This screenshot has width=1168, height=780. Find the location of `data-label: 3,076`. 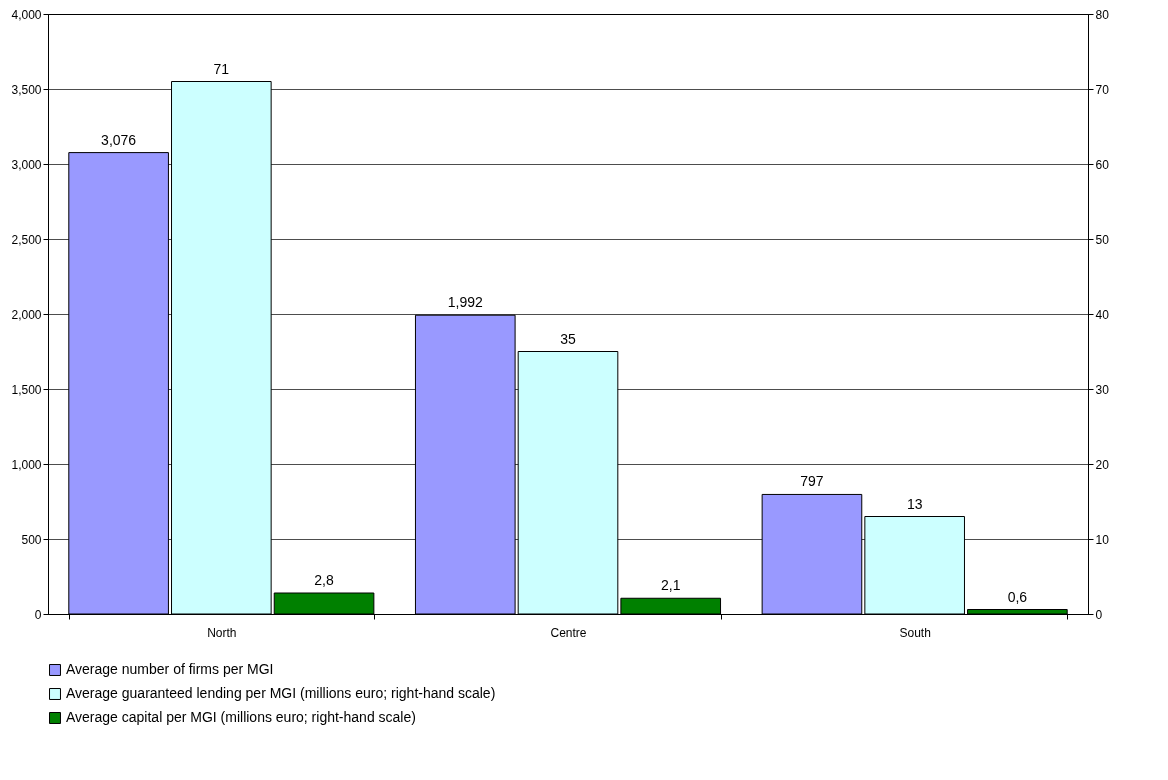

data-label: 3,076 is located at coordinates (119, 139).